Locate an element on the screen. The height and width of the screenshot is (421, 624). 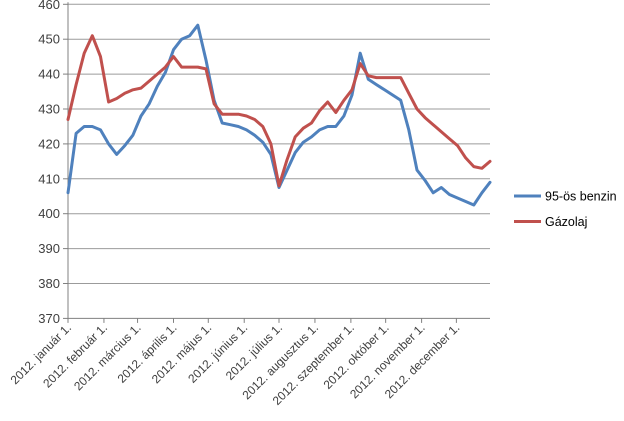
y-axis-label: 390 is located at coordinates (49, 248).